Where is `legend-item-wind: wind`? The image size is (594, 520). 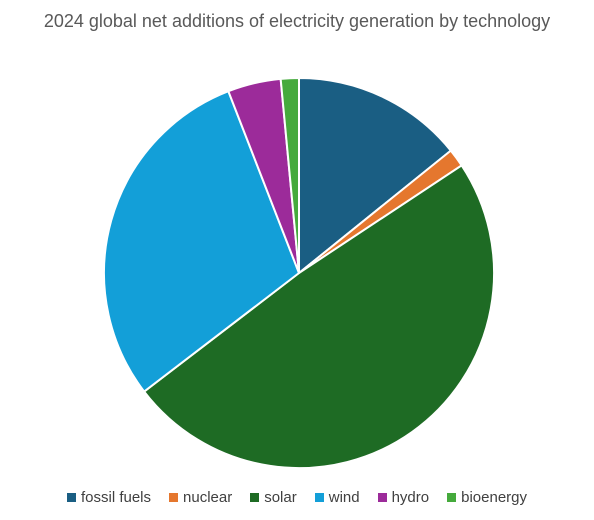
legend-item-wind: wind is located at coordinates (337, 497).